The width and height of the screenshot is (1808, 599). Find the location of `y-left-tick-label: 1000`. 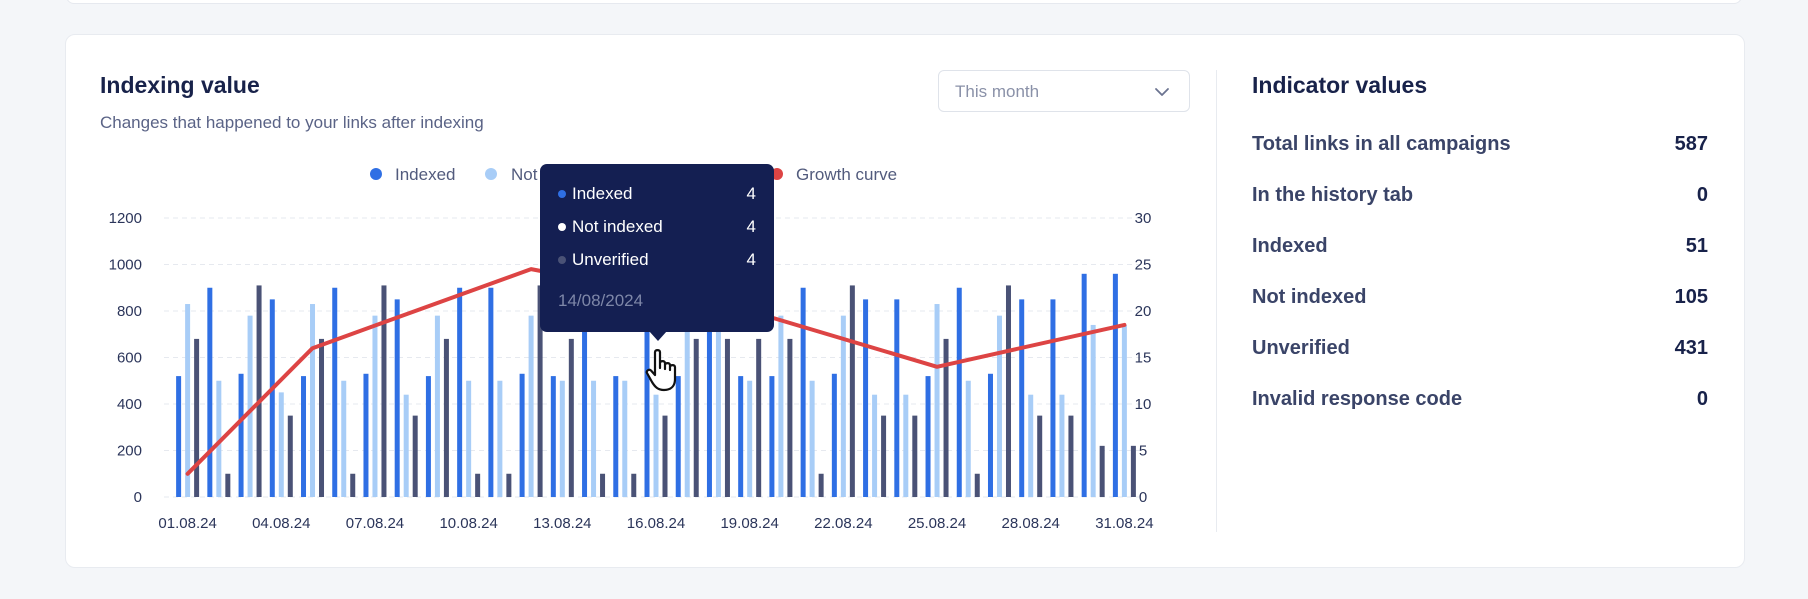

y-left-tick-label: 1000 is located at coordinates (125, 265).